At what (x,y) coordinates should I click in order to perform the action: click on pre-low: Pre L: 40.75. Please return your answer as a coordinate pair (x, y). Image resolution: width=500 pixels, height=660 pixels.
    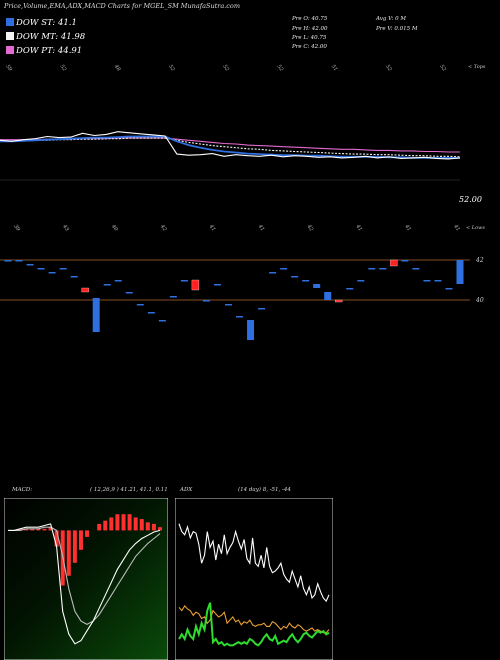
    Looking at the image, I should click on (309, 38).